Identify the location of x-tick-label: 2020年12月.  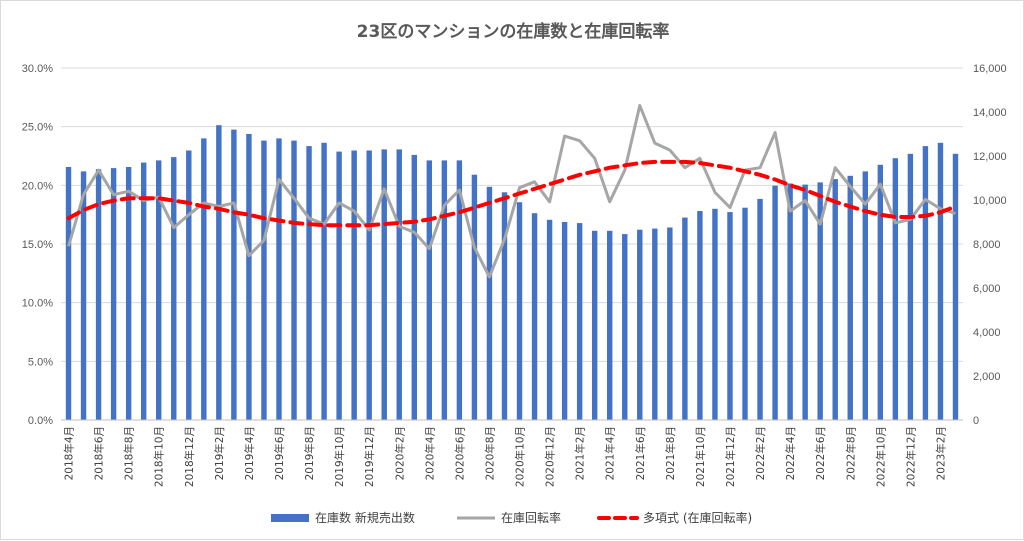
(550, 456).